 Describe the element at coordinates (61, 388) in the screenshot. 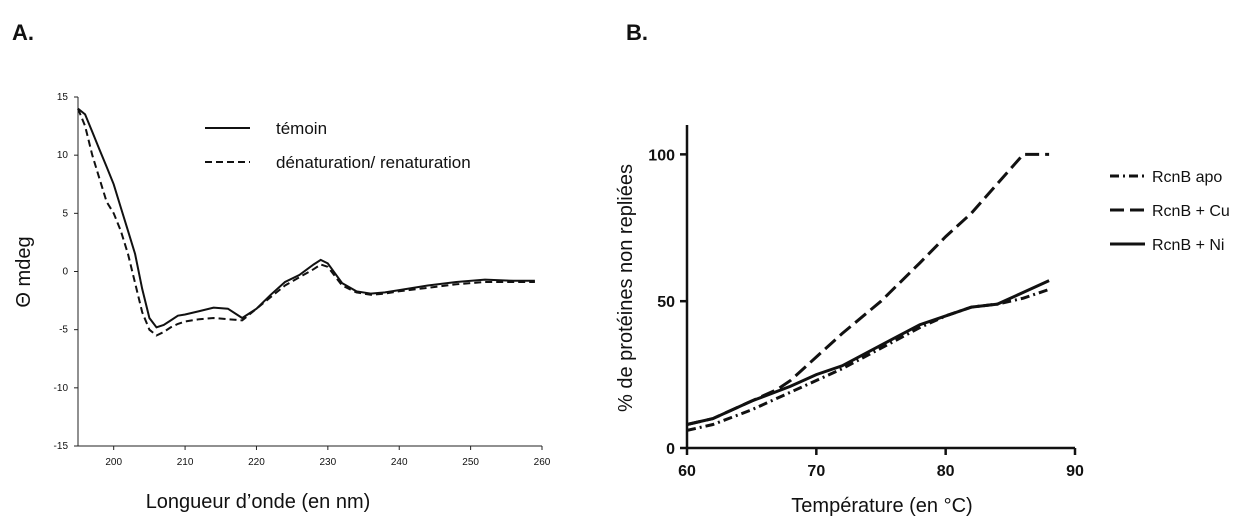

I see `y-tick-label: -10` at that location.